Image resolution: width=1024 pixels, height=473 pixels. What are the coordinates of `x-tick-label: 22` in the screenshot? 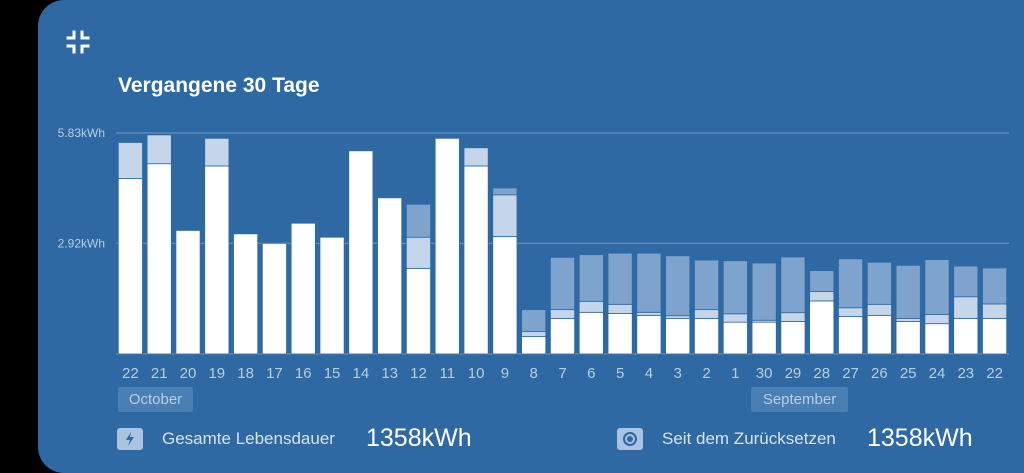 It's located at (130, 373).